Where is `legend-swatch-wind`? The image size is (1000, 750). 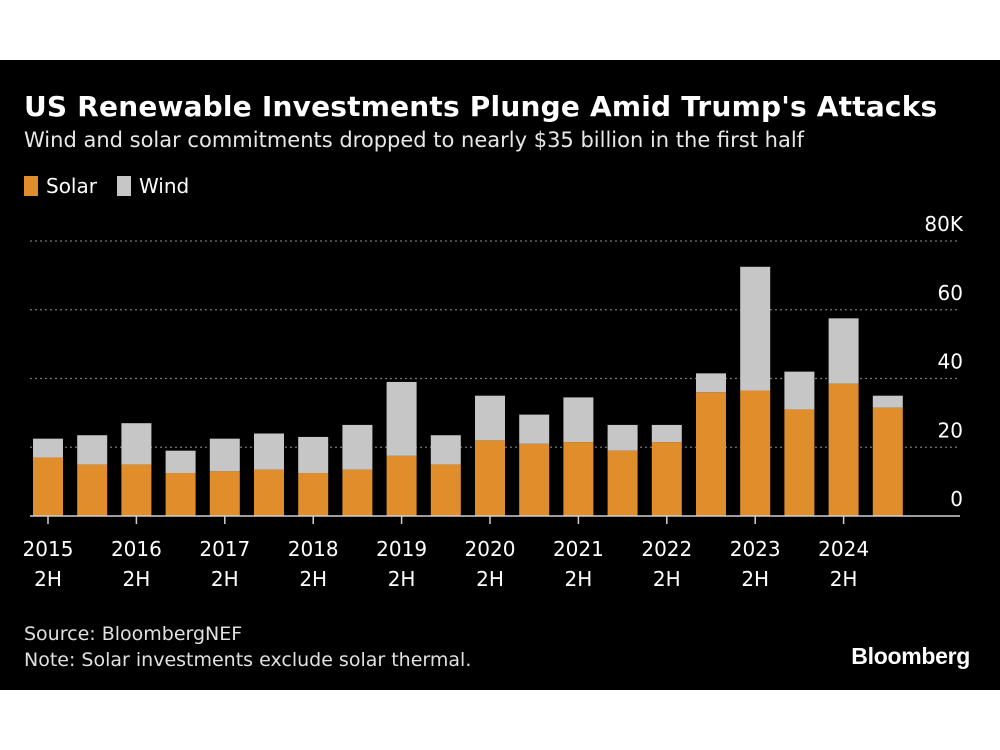 legend-swatch-wind is located at coordinates (123, 186).